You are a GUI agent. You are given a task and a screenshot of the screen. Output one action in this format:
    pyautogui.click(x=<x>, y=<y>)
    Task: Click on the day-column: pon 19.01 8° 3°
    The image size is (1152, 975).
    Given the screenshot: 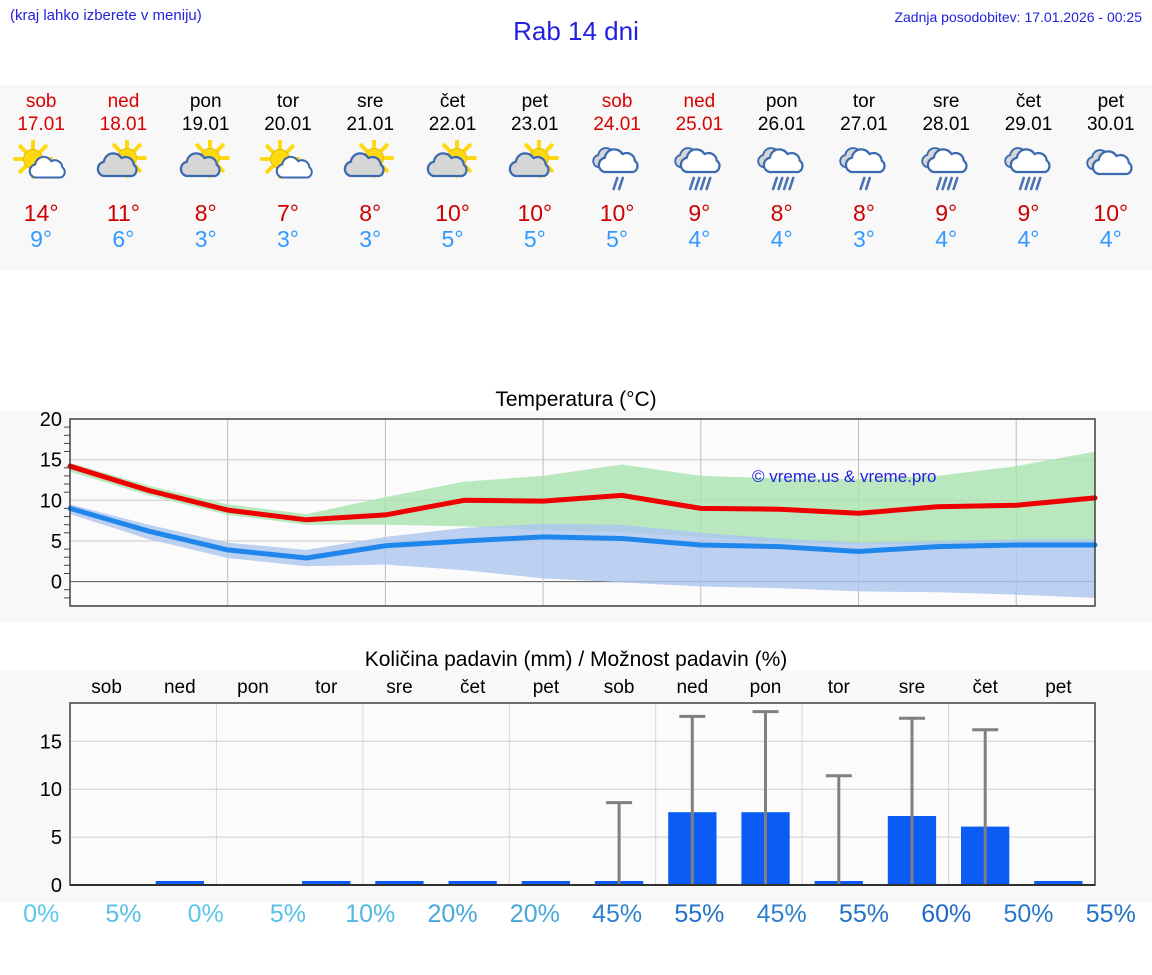 What is the action you would take?
    pyautogui.click(x=206, y=177)
    